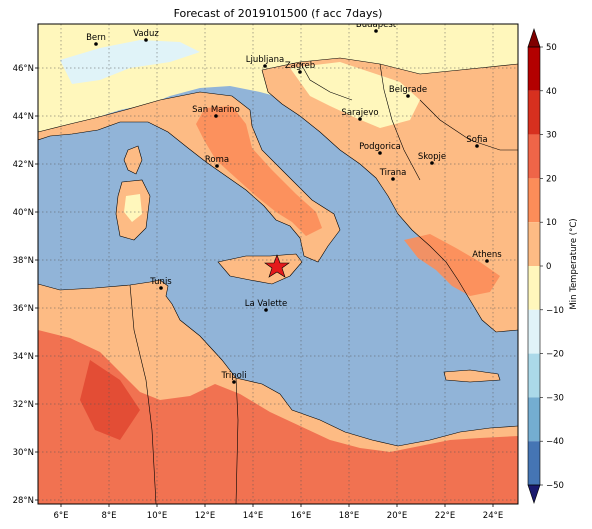  What do you see at coordinates (551, 48) in the screenshot?
I see `colorbar-tick-label: 50` at bounding box center [551, 48].